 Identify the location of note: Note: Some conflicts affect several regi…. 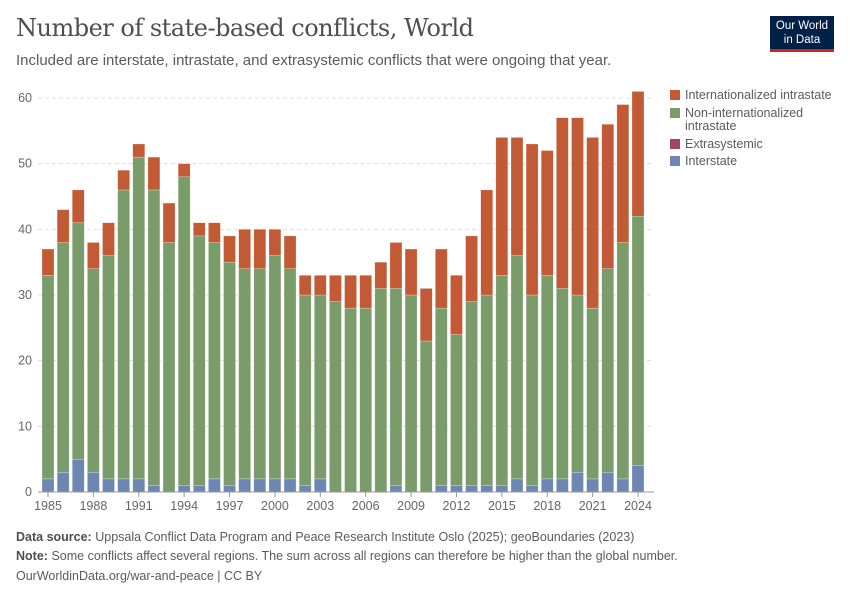
(347, 556).